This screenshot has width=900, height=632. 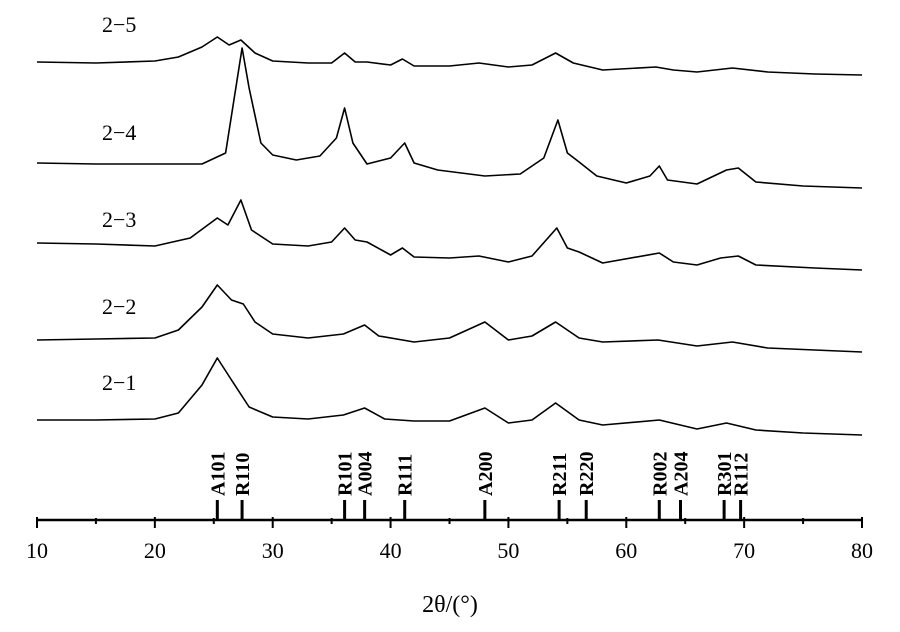 I want to click on reference-label: A101, so click(x=218, y=474).